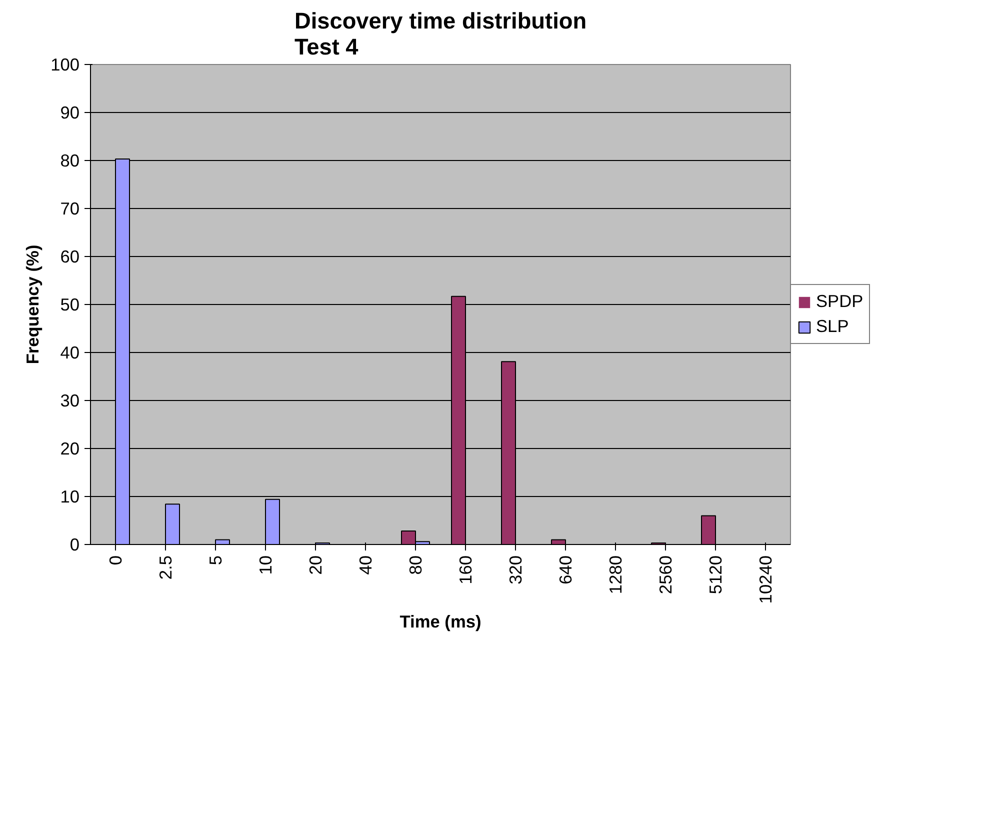  Describe the element at coordinates (566, 569) in the screenshot. I see `x-tick-label: 640` at that location.